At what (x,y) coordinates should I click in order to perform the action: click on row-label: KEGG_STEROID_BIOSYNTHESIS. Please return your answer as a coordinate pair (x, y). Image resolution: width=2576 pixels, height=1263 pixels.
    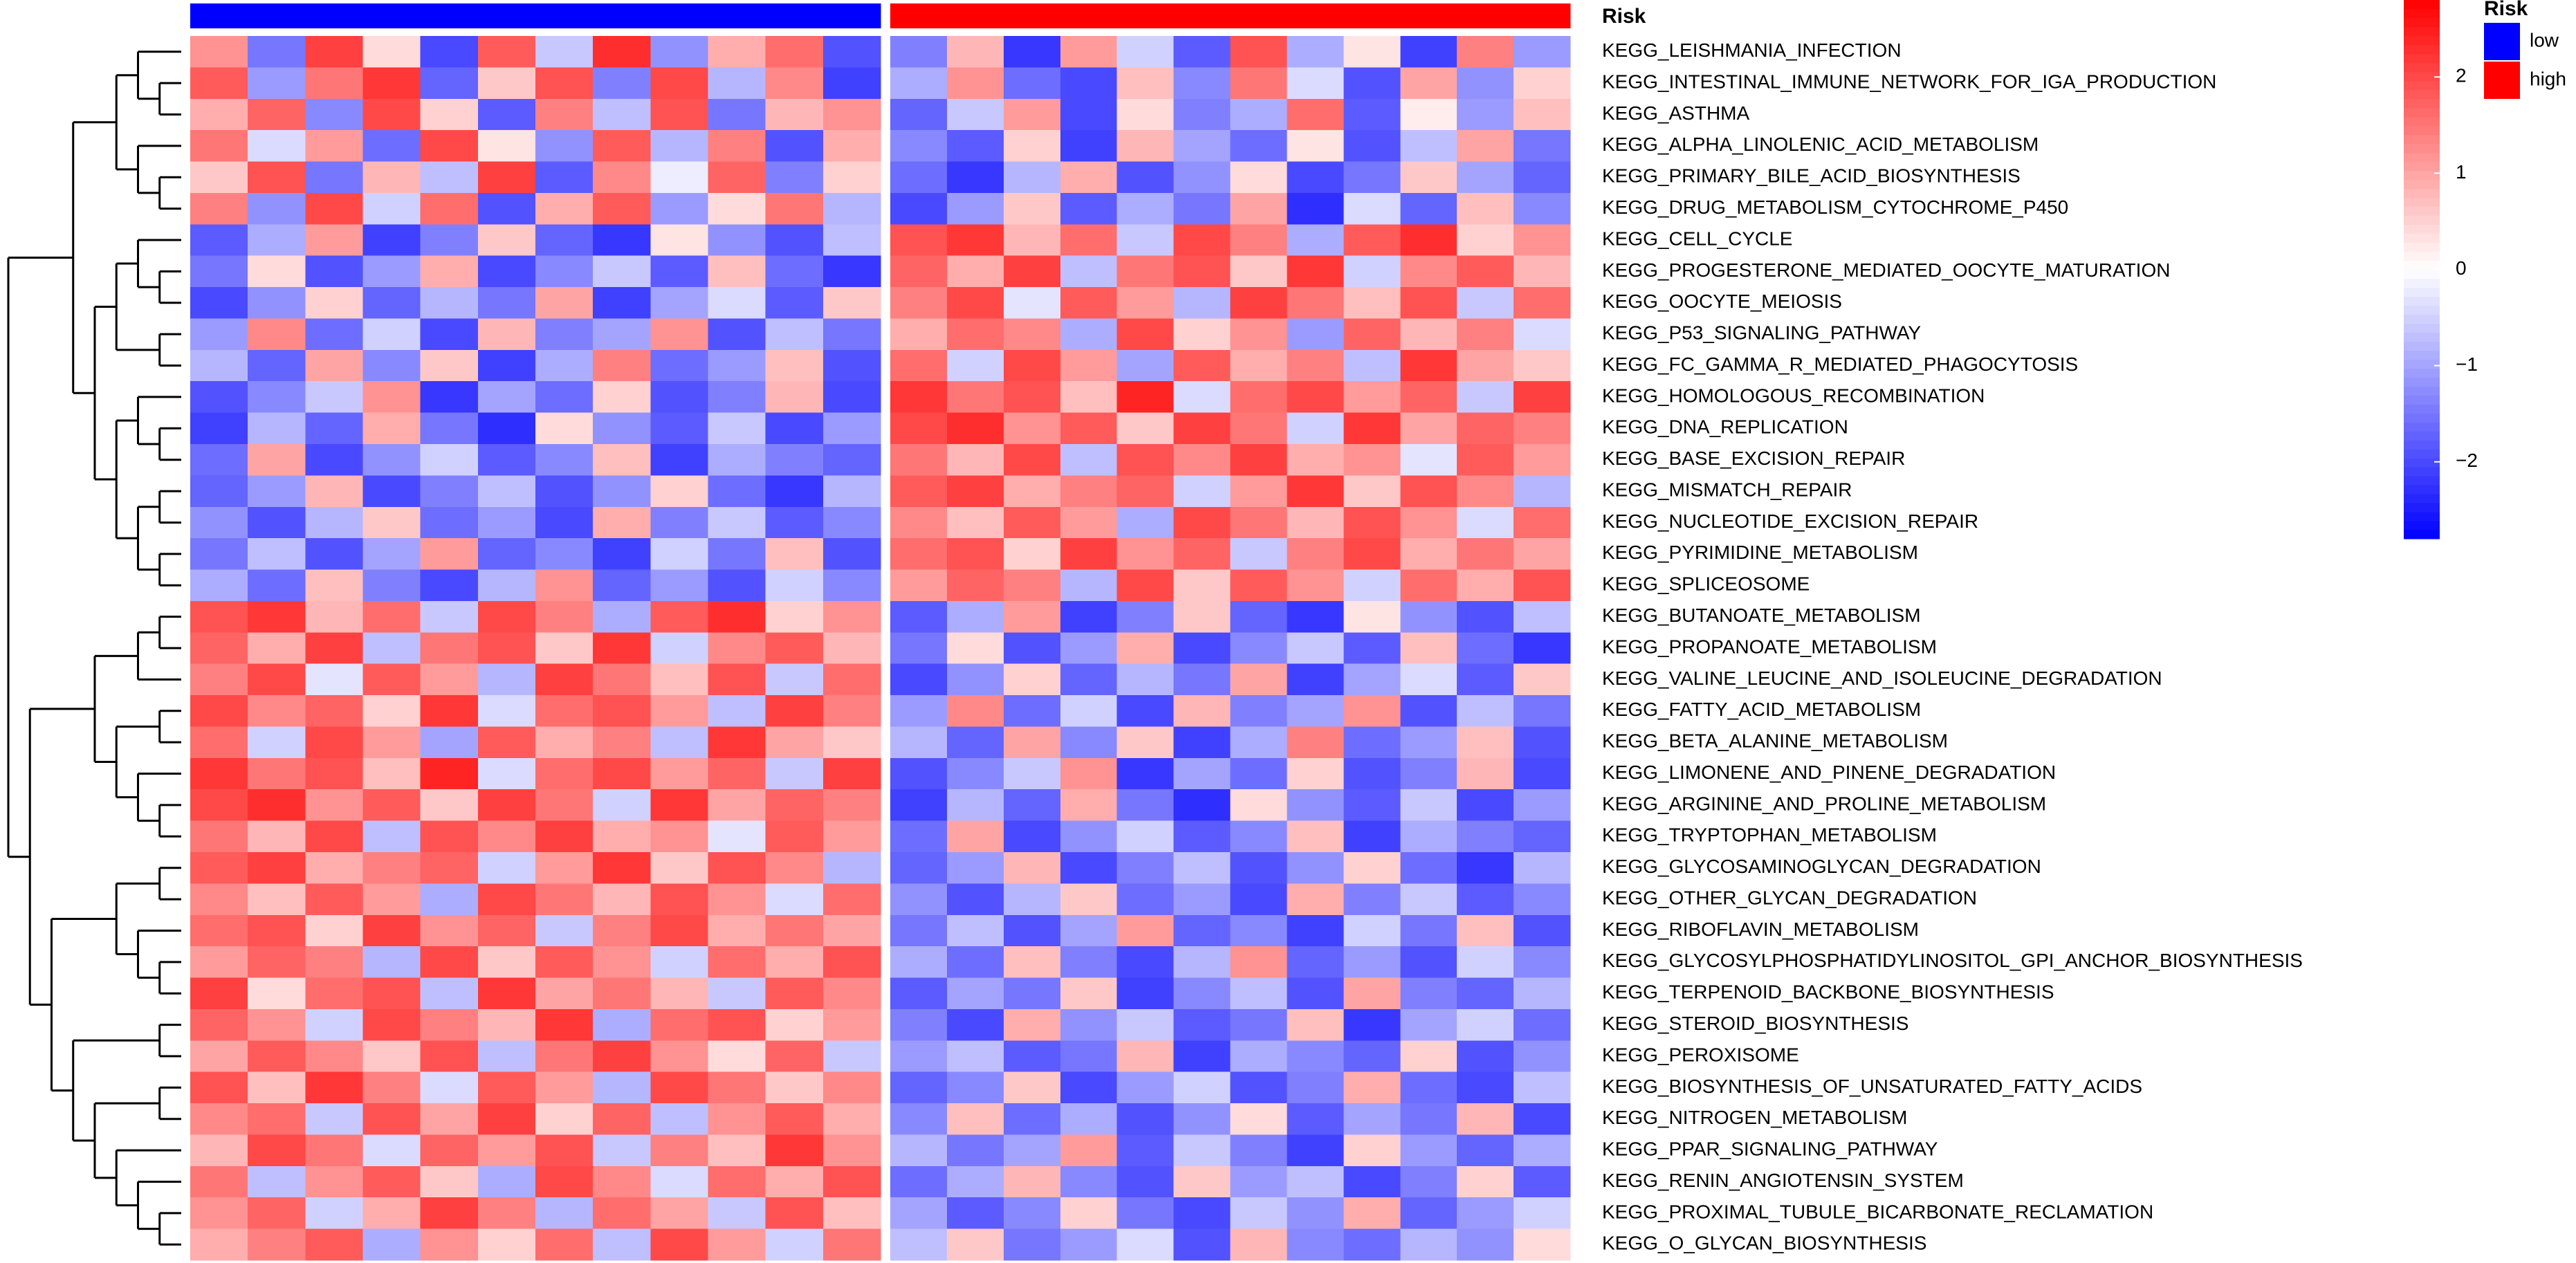
    Looking at the image, I should click on (1755, 1024).